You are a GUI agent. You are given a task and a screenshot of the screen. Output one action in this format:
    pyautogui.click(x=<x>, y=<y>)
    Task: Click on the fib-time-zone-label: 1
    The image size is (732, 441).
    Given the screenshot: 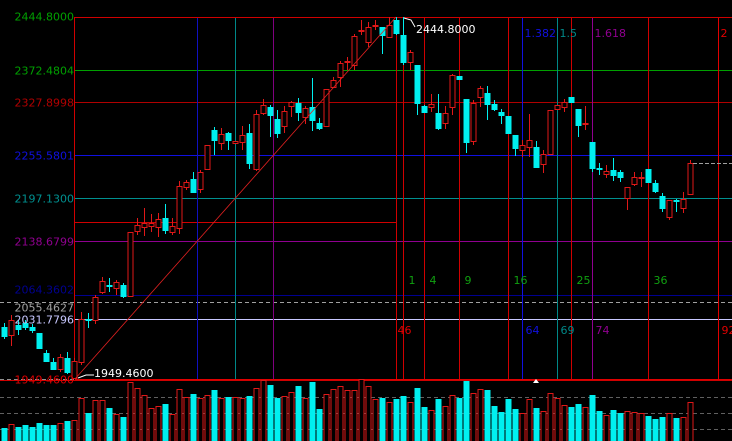 What is the action you would take?
    pyautogui.click(x=412, y=280)
    